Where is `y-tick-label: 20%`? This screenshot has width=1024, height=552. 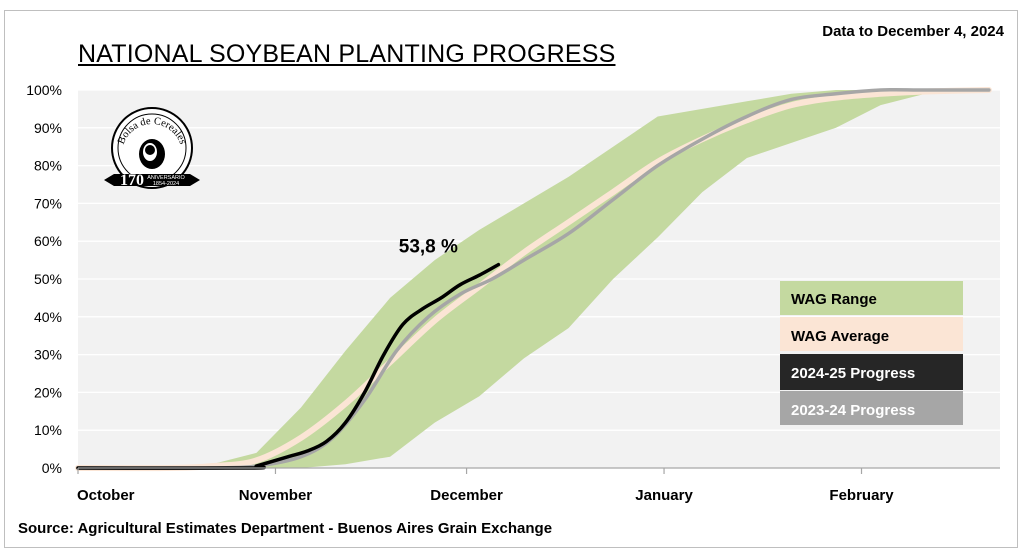 y-tick-label: 20% is located at coordinates (48, 392).